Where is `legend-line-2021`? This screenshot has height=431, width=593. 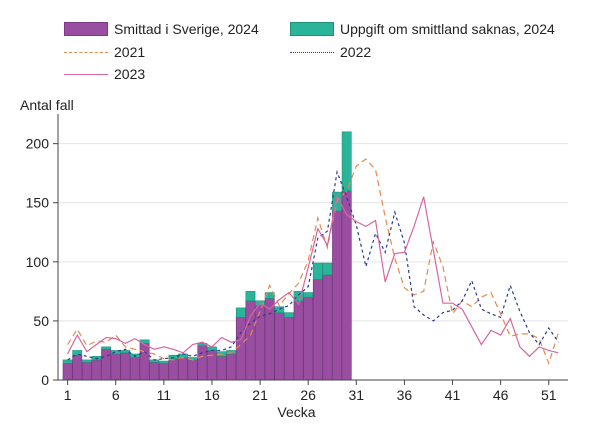 legend-line-2021 is located at coordinates (86, 52).